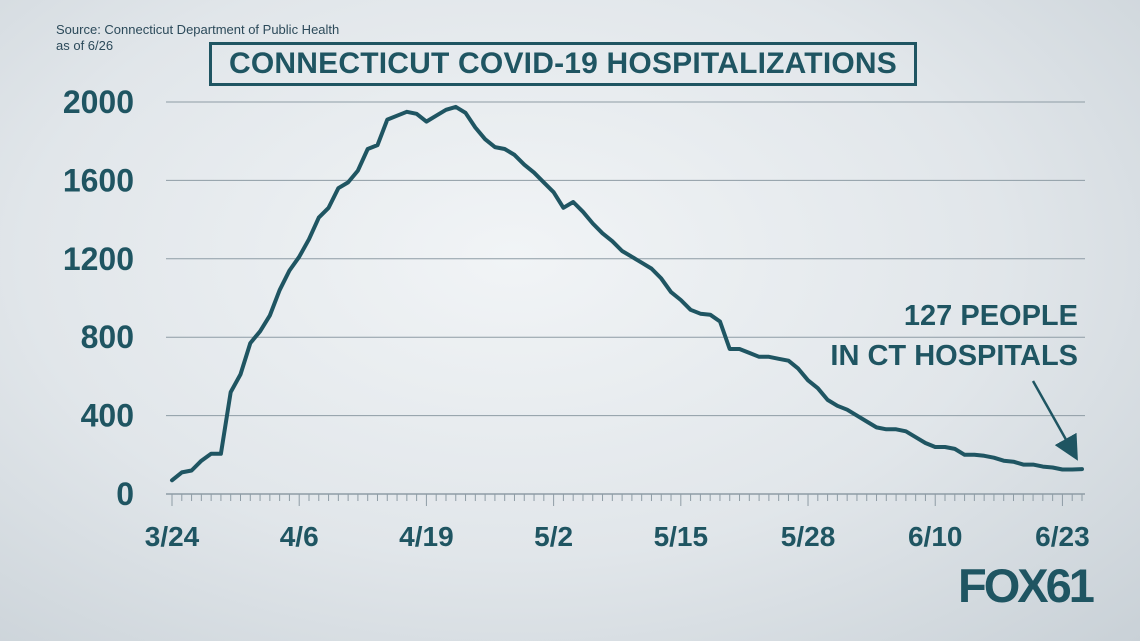  I want to click on chart-title-box: CONNECTICUT COVID-19 HOSPITALIZATIONS, so click(563, 64).